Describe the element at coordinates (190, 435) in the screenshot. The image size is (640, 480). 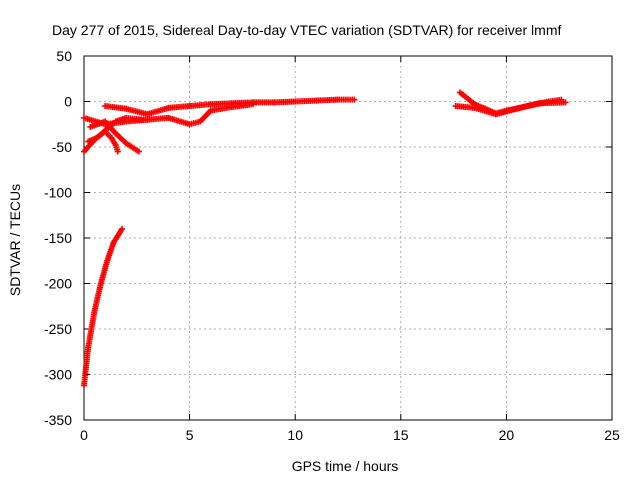
I see `x-tick-label: 5` at that location.